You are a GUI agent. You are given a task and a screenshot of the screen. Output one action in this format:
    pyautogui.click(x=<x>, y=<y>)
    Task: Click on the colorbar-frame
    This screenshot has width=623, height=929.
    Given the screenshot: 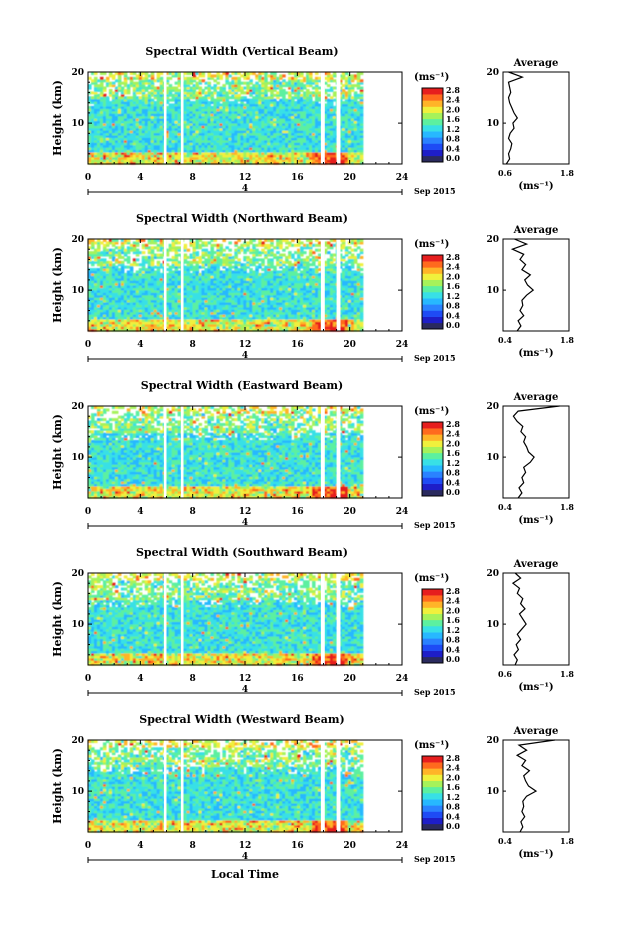 What is the action you would take?
    pyautogui.click(x=432, y=459)
    